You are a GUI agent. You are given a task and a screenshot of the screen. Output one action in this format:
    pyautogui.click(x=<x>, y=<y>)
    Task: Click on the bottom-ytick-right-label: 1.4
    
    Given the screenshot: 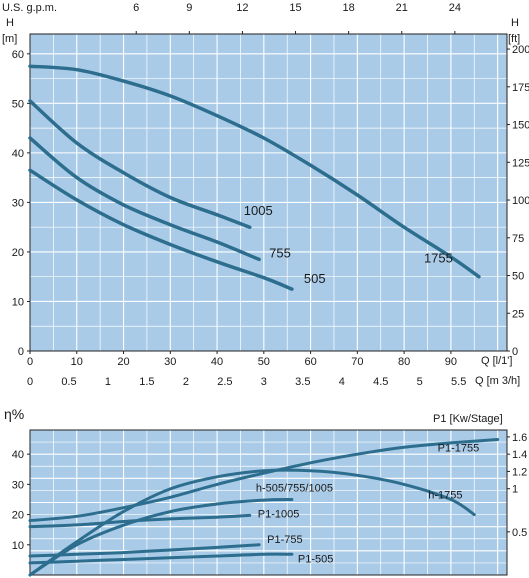 What is the action you would take?
    pyautogui.click(x=519, y=455)
    